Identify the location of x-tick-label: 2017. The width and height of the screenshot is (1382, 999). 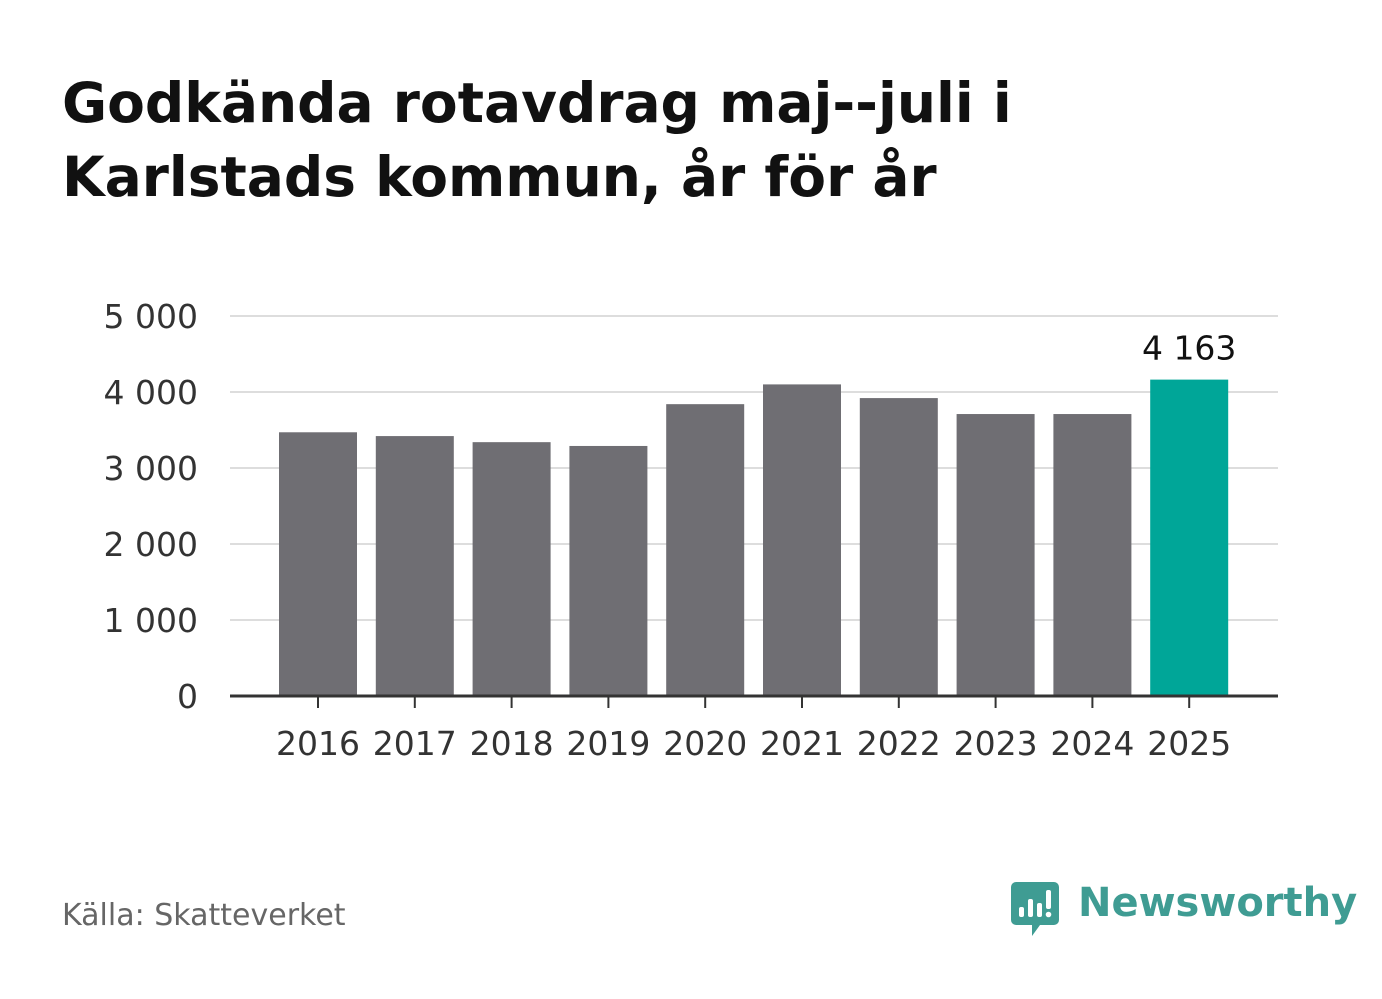
(415, 743).